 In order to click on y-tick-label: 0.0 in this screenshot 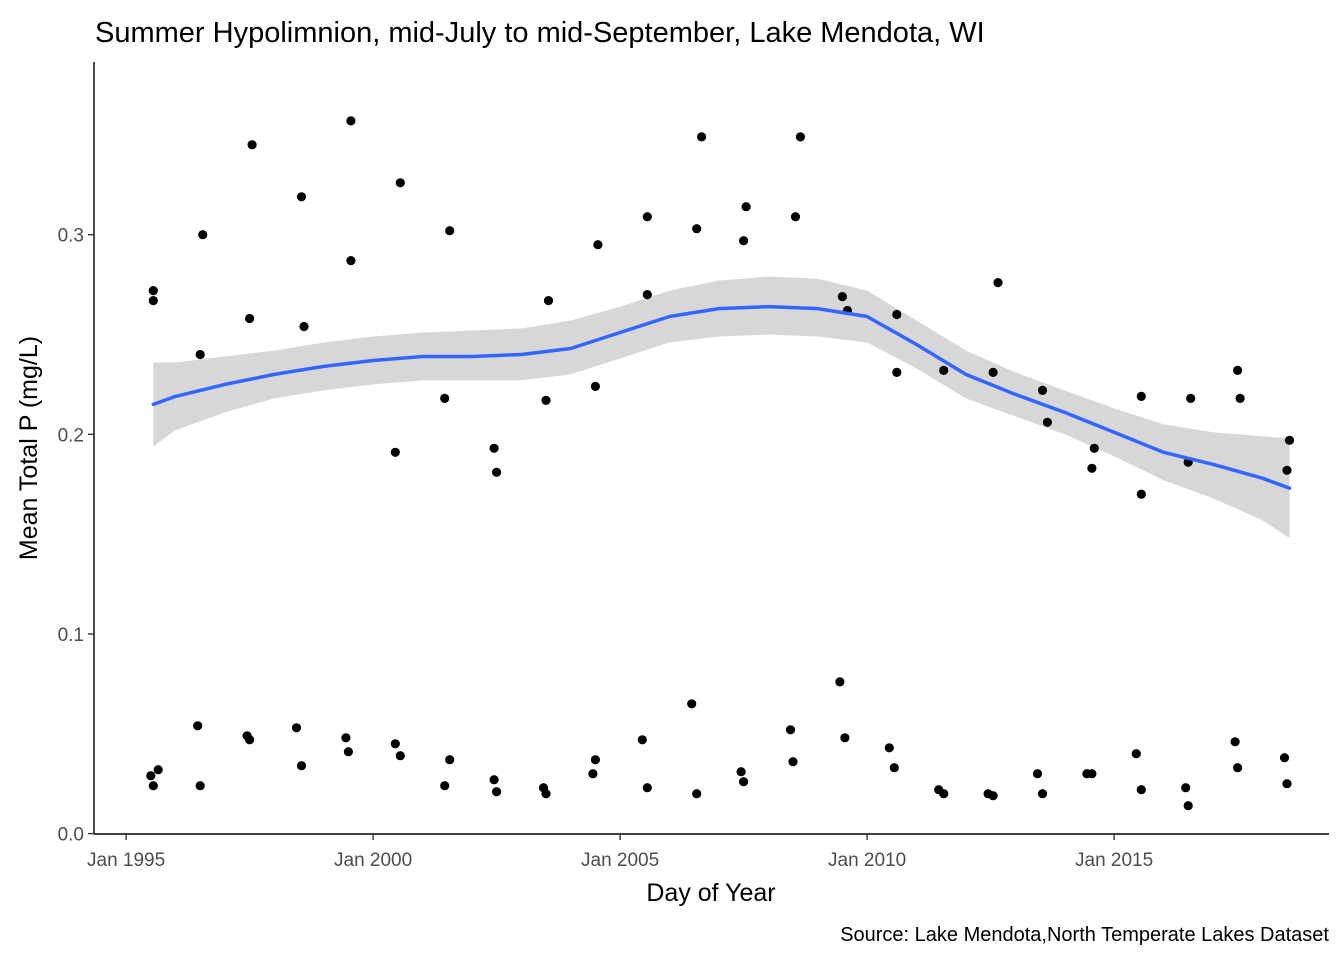, I will do `click(71, 835)`.